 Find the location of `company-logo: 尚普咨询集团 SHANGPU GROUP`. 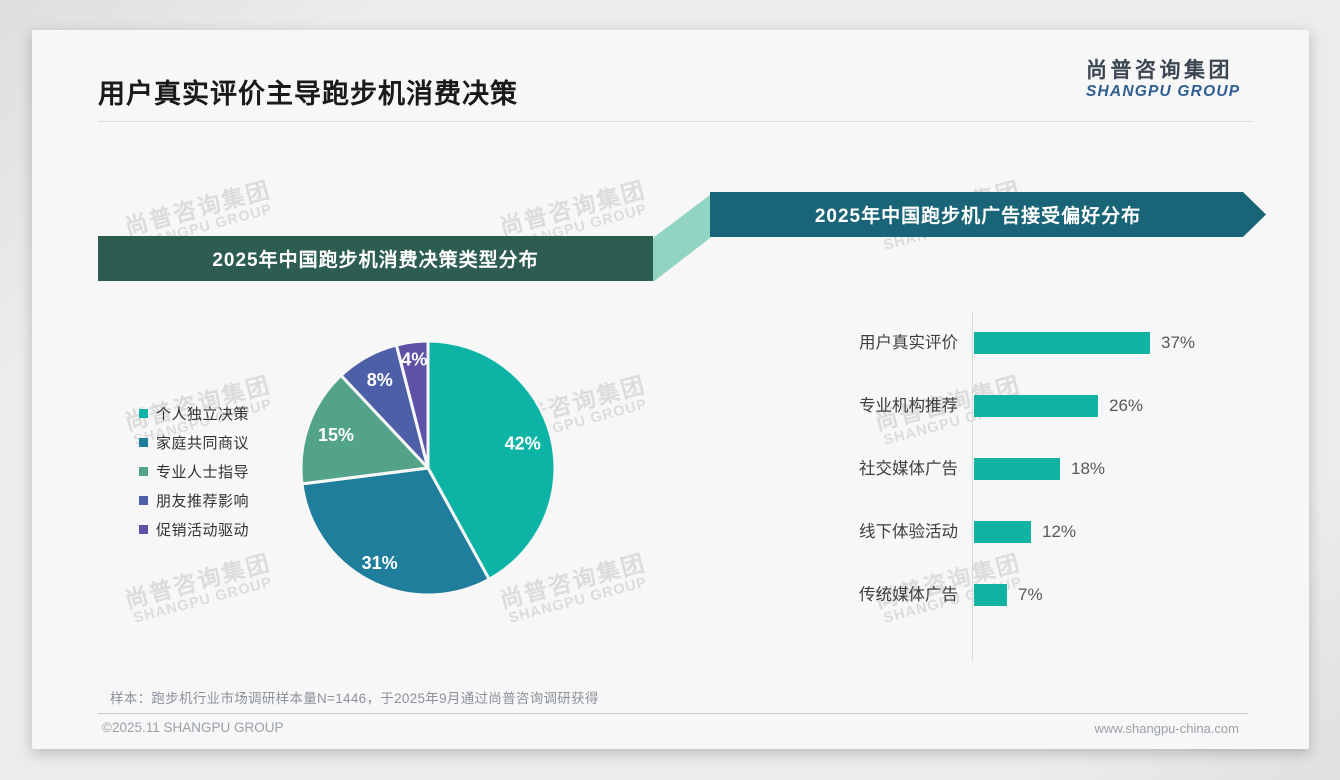

company-logo: 尚普咨询集团 SHANGPU GROUP is located at coordinates (1163, 79).